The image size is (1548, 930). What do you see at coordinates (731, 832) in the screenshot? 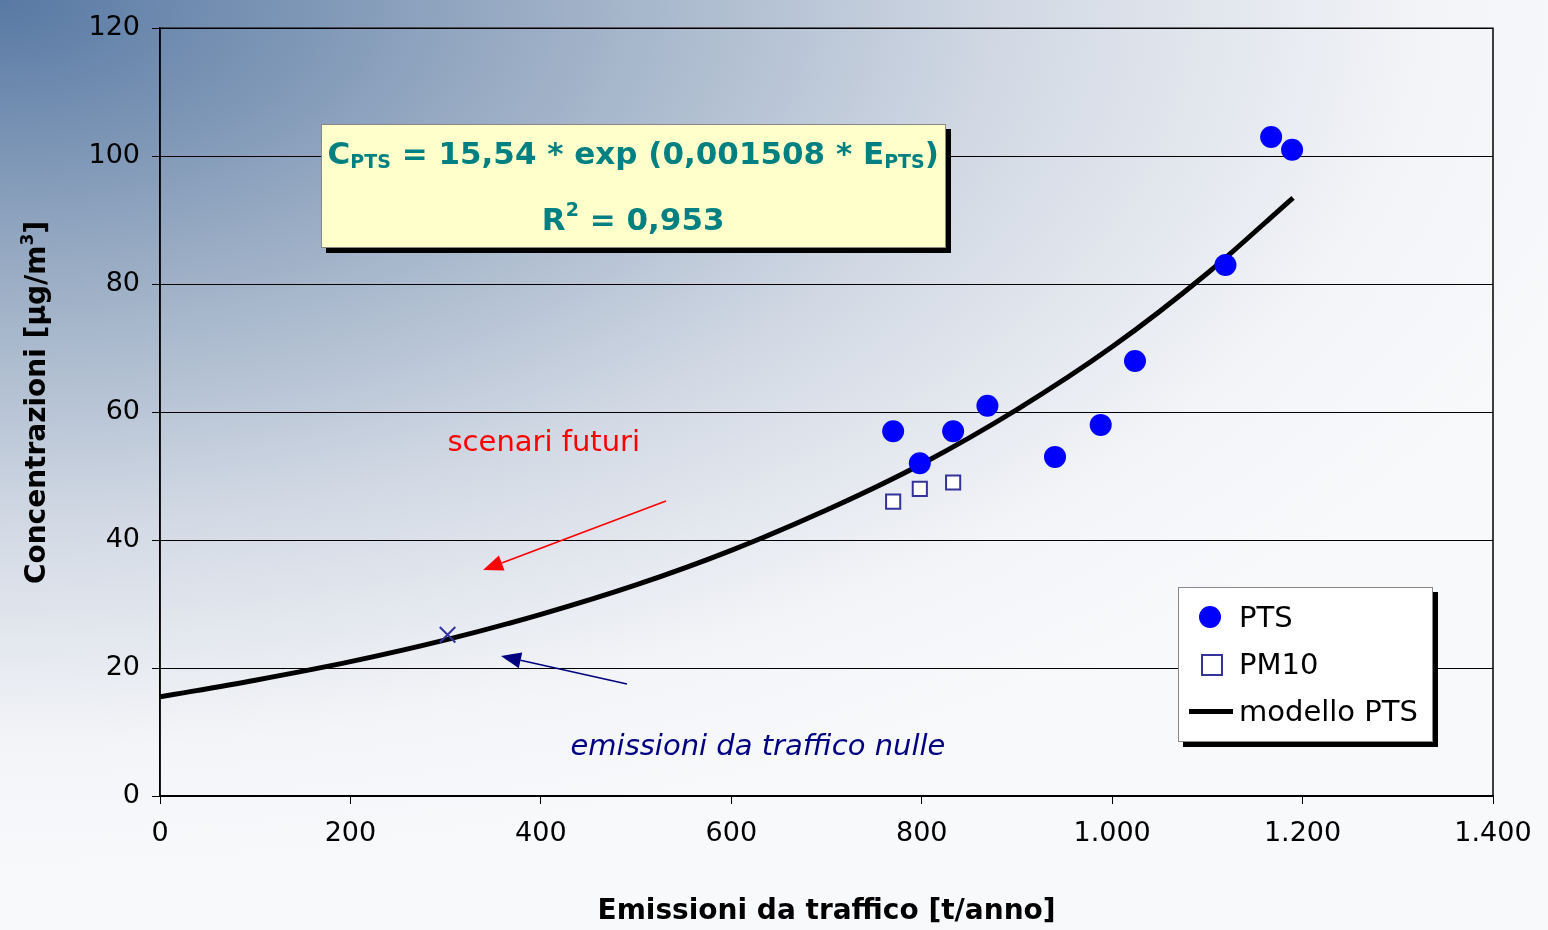
I see `x-tick-label: 600` at bounding box center [731, 832].